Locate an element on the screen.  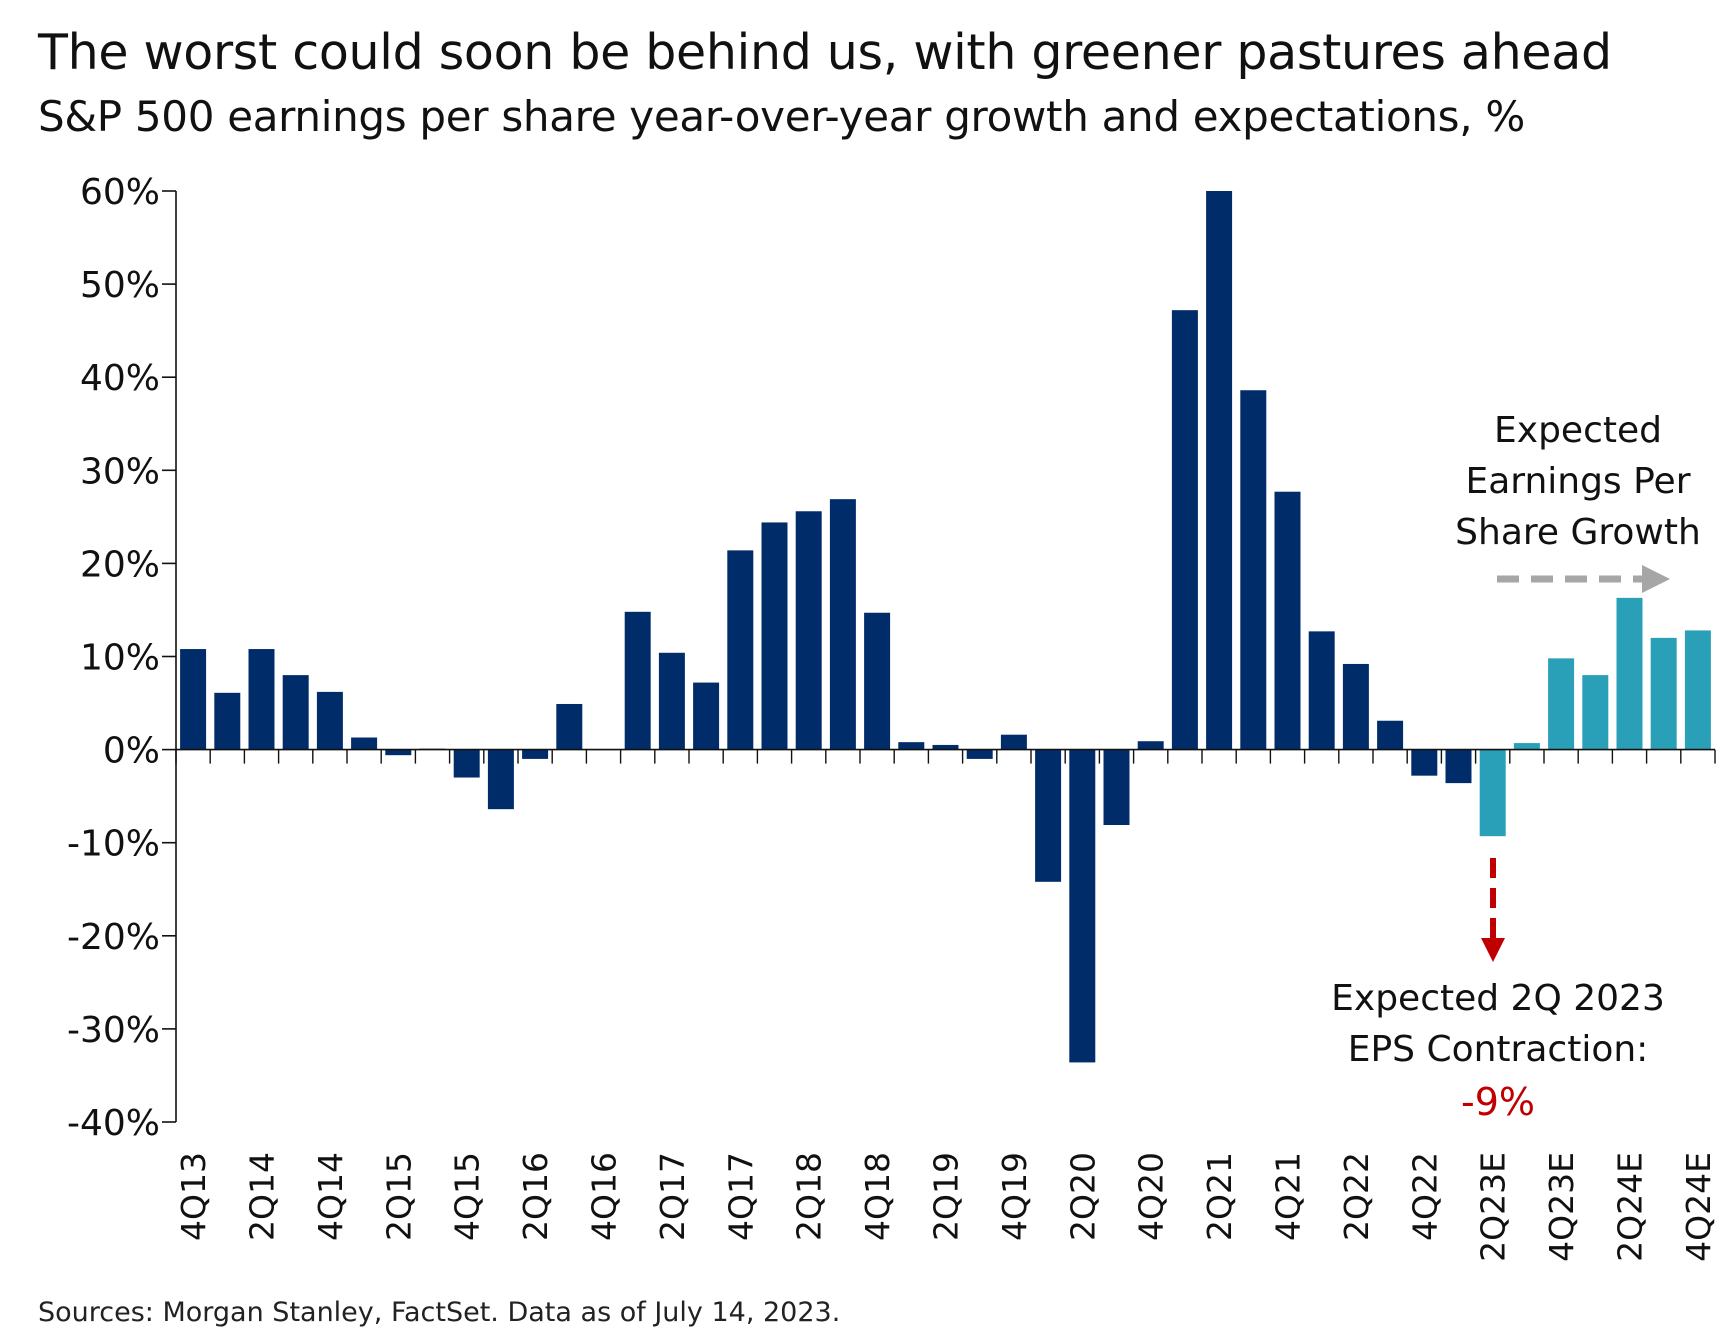
bar-3Q19 is located at coordinates (979, 754).